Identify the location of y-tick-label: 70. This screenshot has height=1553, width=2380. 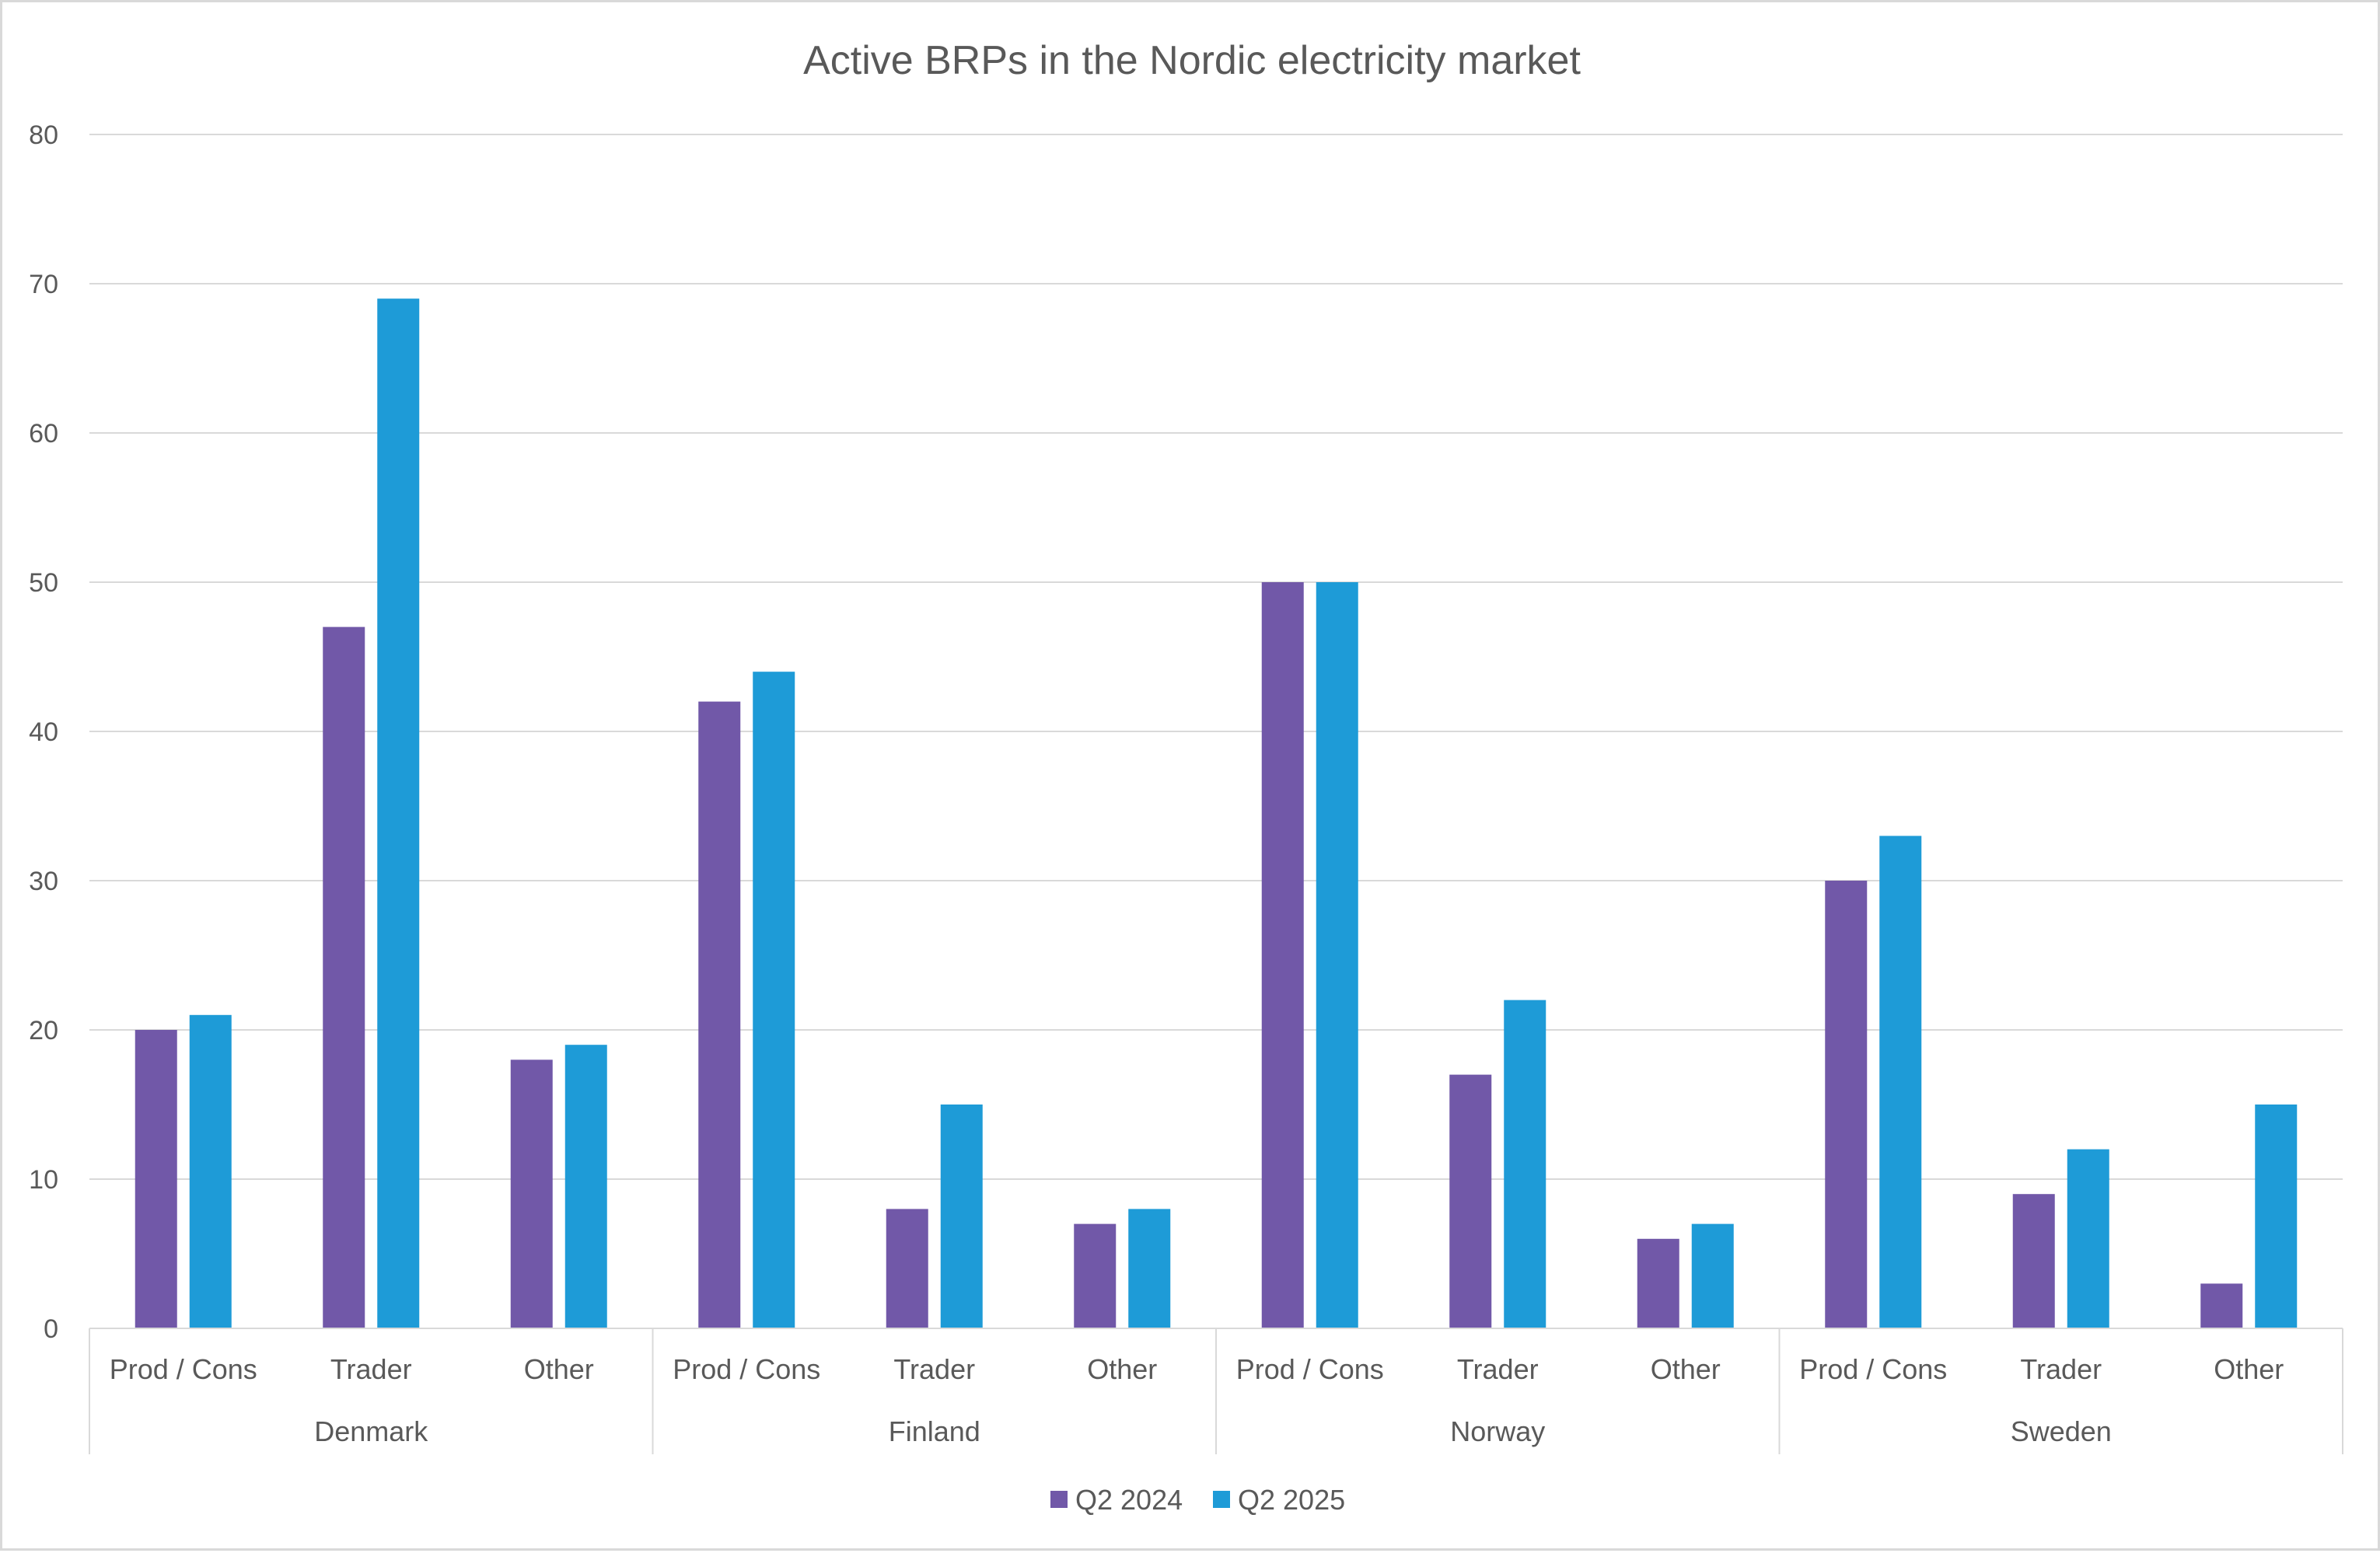
(43, 284).